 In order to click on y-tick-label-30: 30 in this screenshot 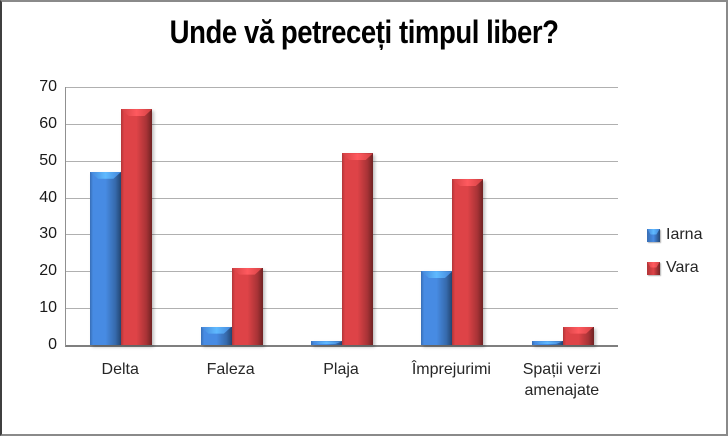, I will do `click(48, 234)`.